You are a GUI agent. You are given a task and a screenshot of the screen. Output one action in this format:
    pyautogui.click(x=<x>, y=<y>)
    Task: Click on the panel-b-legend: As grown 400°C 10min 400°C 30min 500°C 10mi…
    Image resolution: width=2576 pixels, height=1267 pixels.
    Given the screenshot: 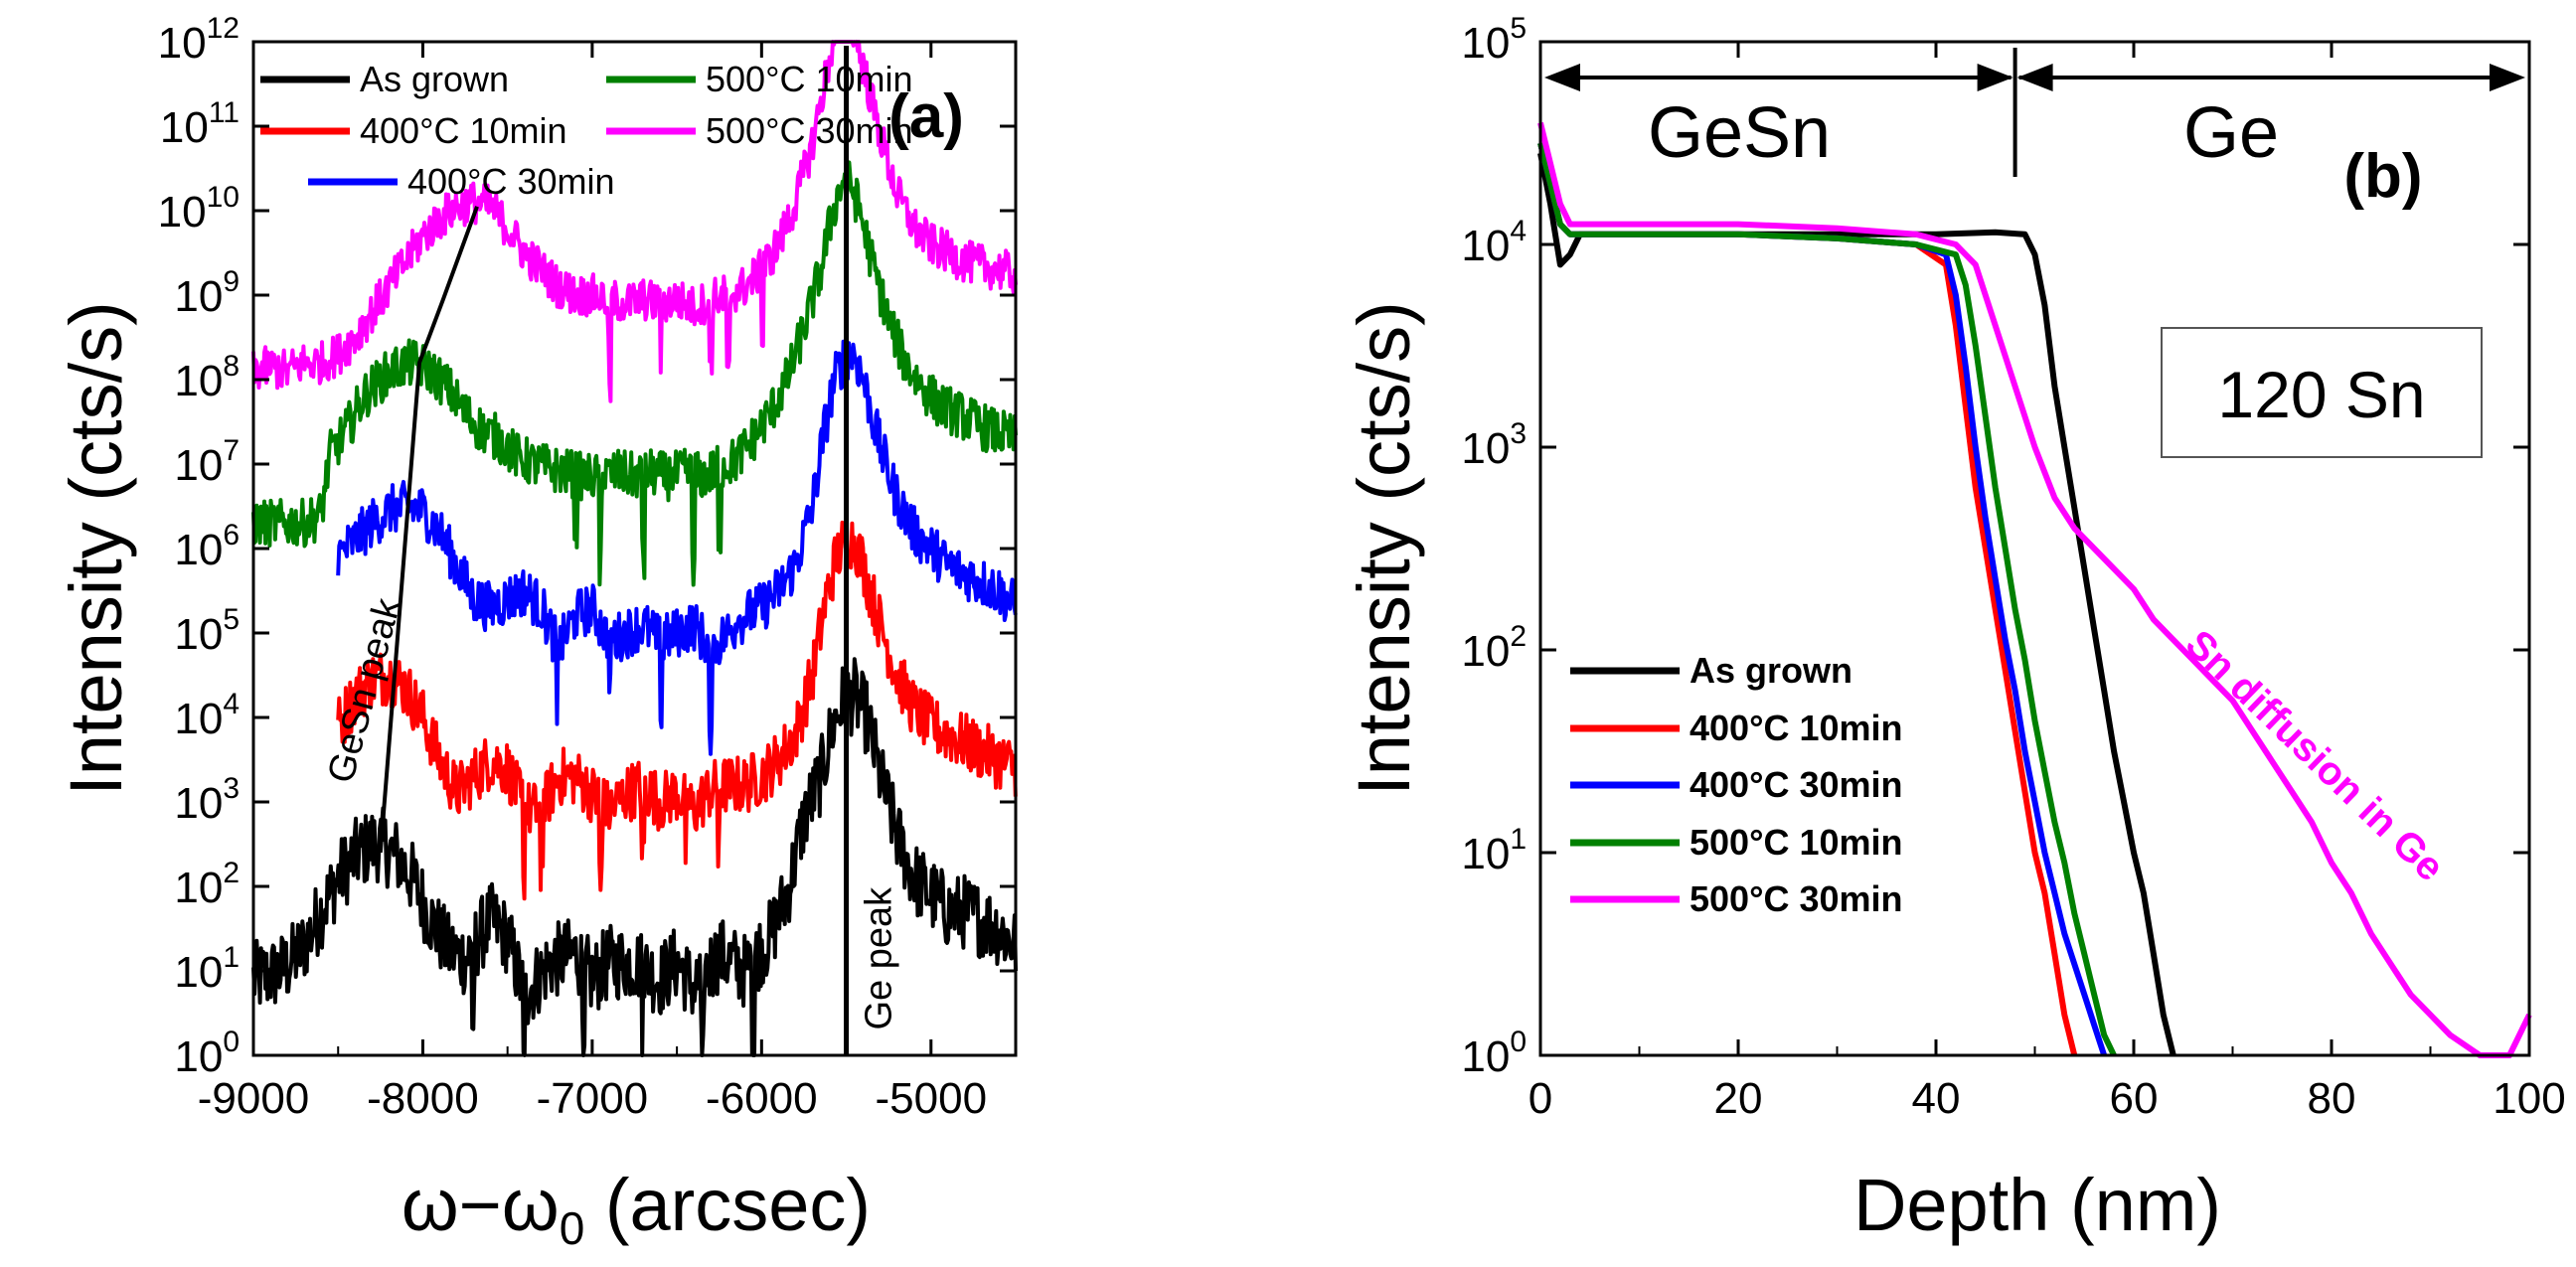 What is the action you would take?
    pyautogui.click(x=1736, y=785)
    